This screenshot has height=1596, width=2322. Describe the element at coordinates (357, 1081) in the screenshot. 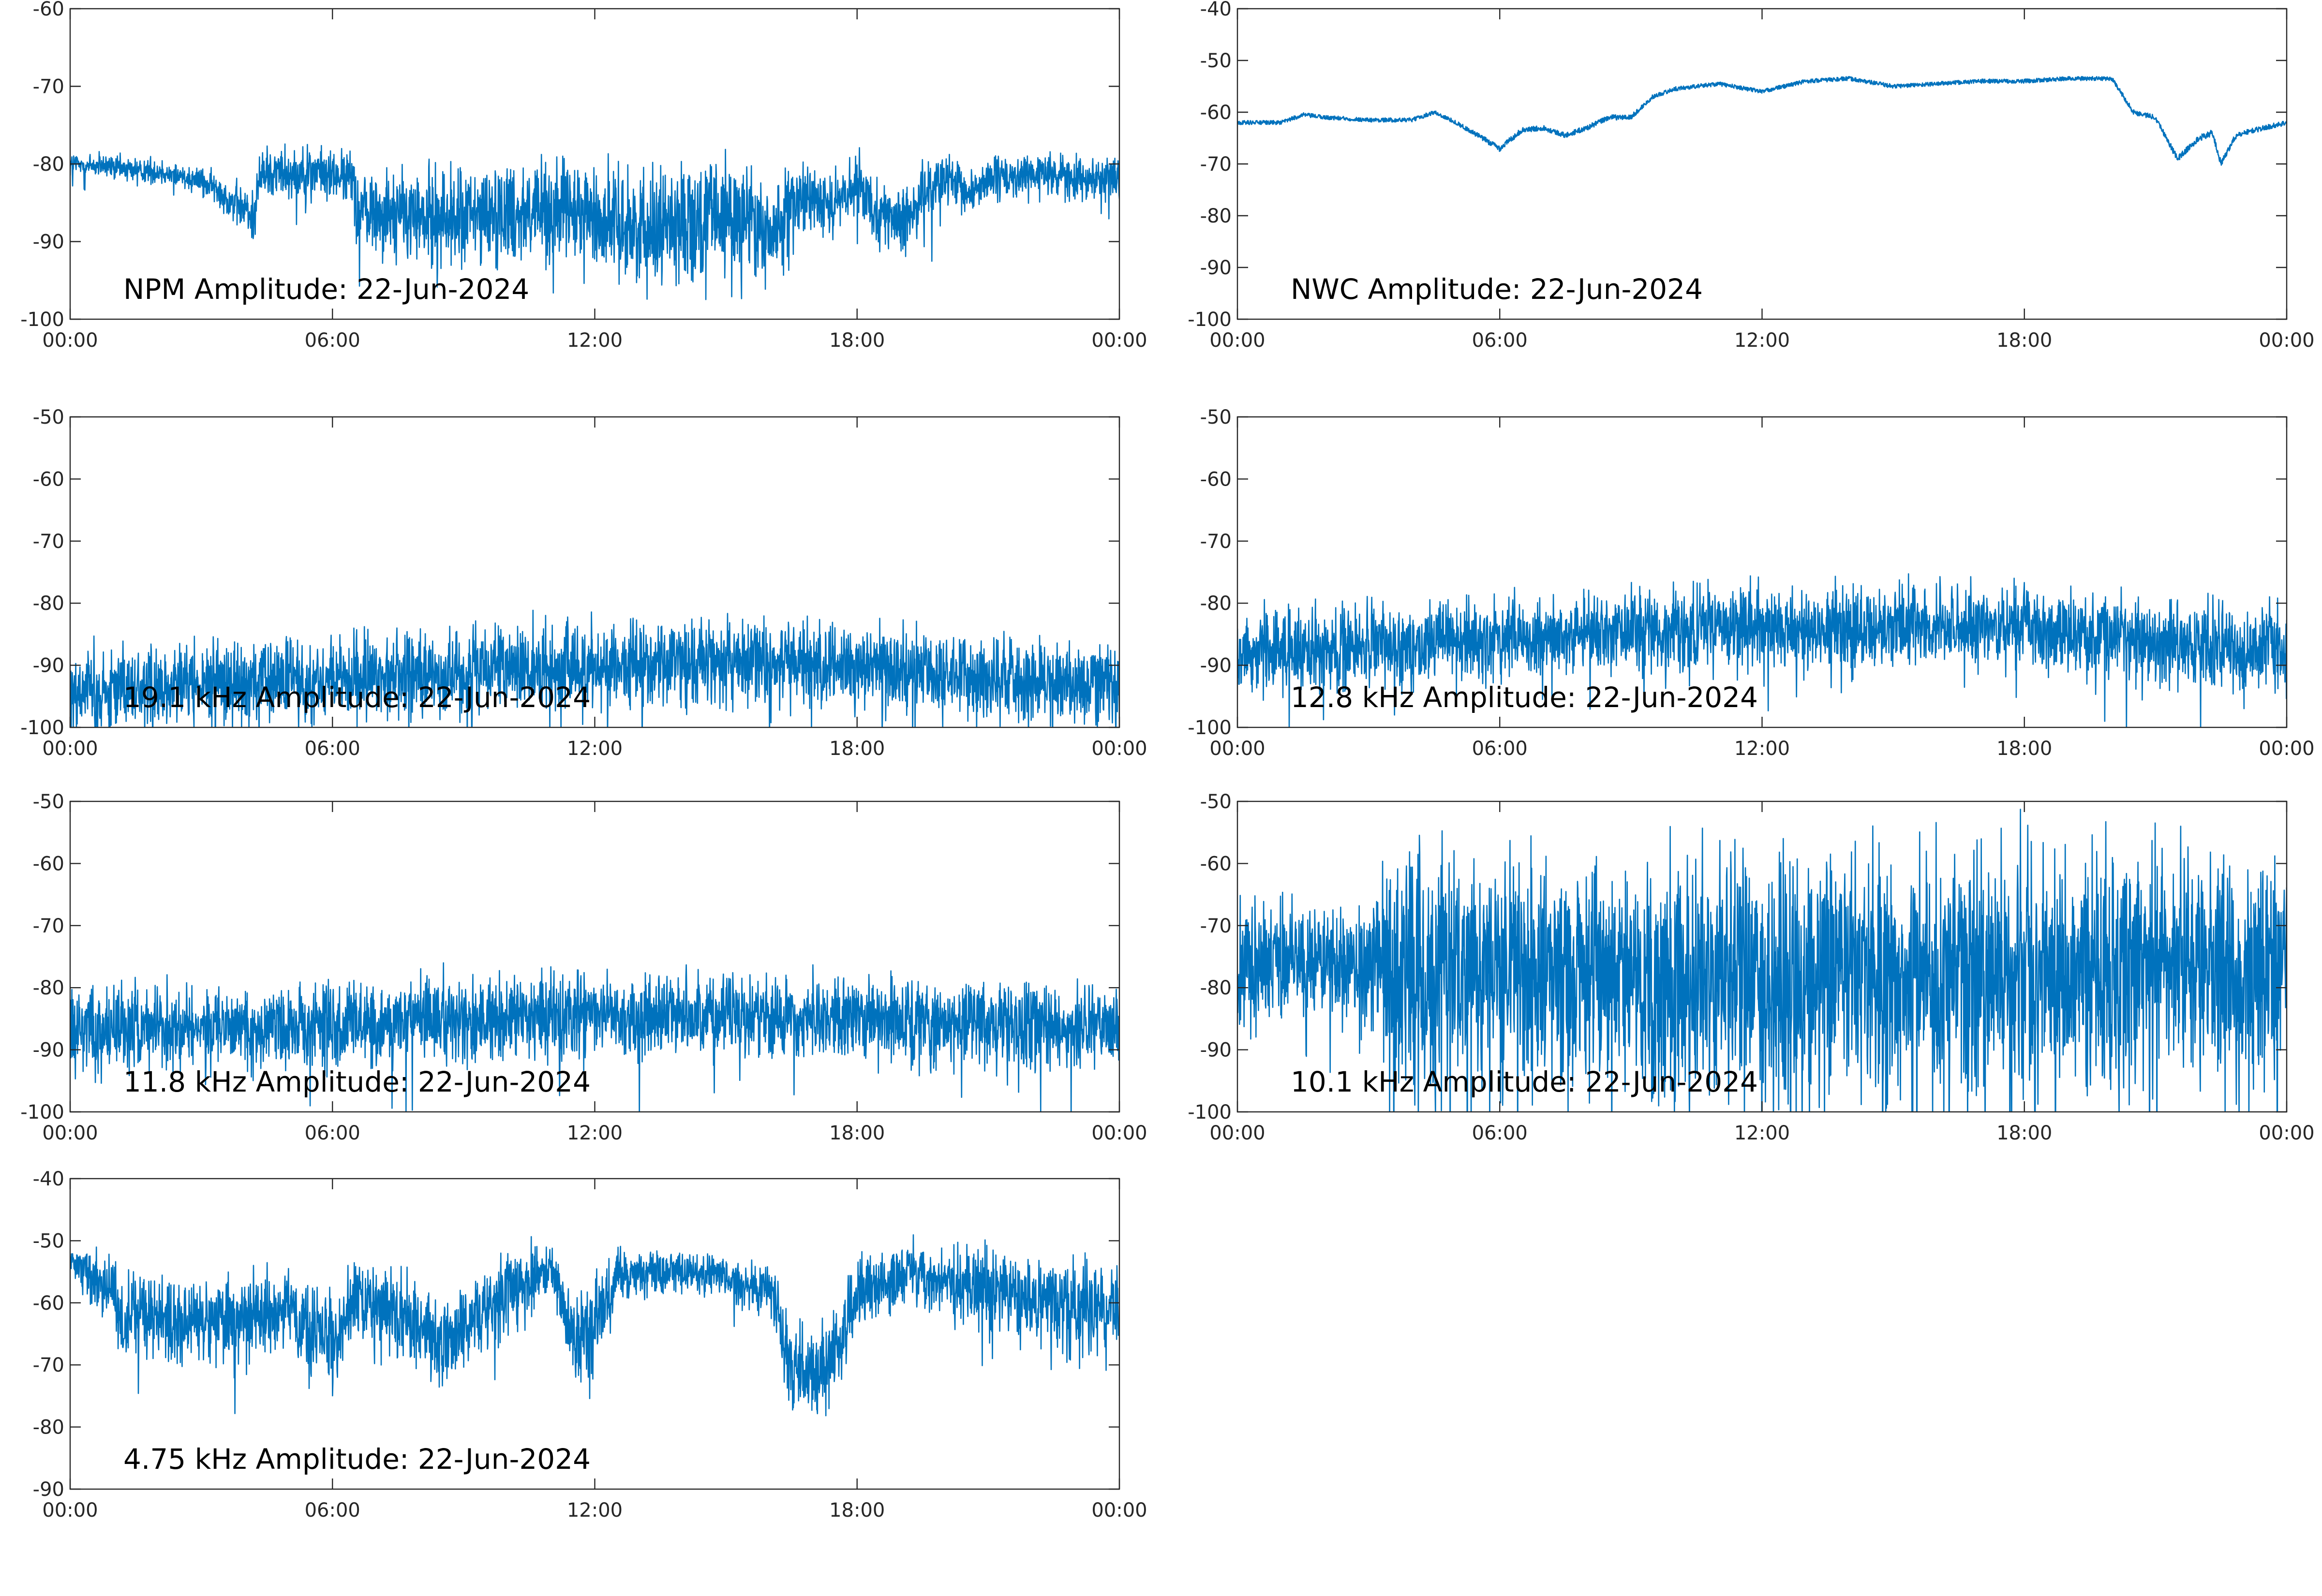

I see `panel-title: 11.8 kHz Amplitude: 22-Jun-2024` at that location.